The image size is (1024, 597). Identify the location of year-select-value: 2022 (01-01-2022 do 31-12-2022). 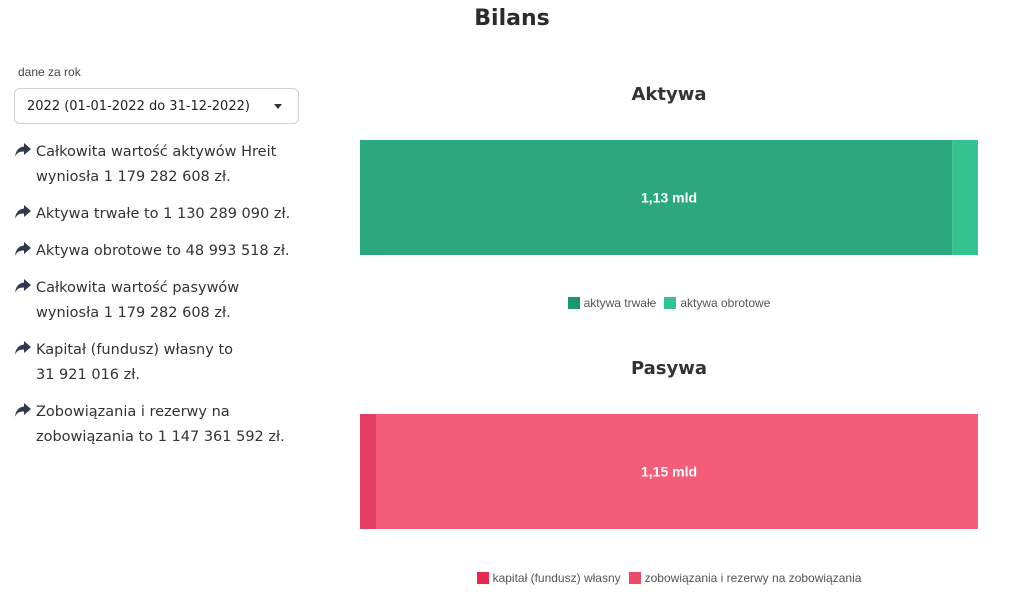
(138, 106).